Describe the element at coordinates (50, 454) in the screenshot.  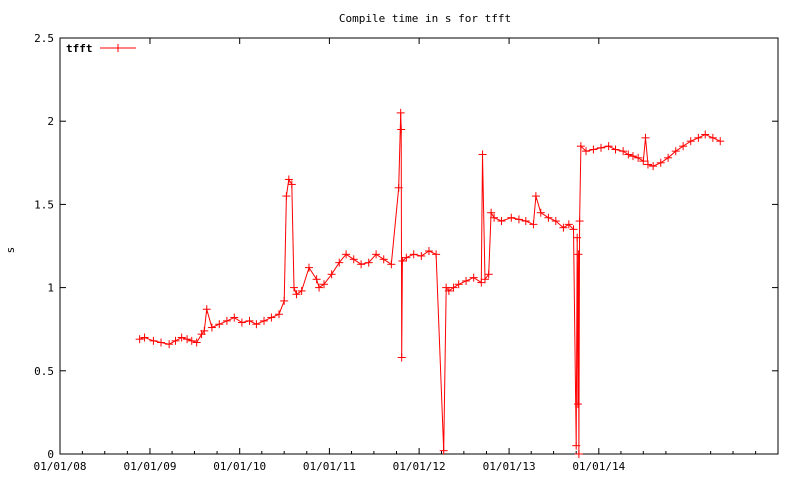
I see `y-tick-label: 0` at that location.